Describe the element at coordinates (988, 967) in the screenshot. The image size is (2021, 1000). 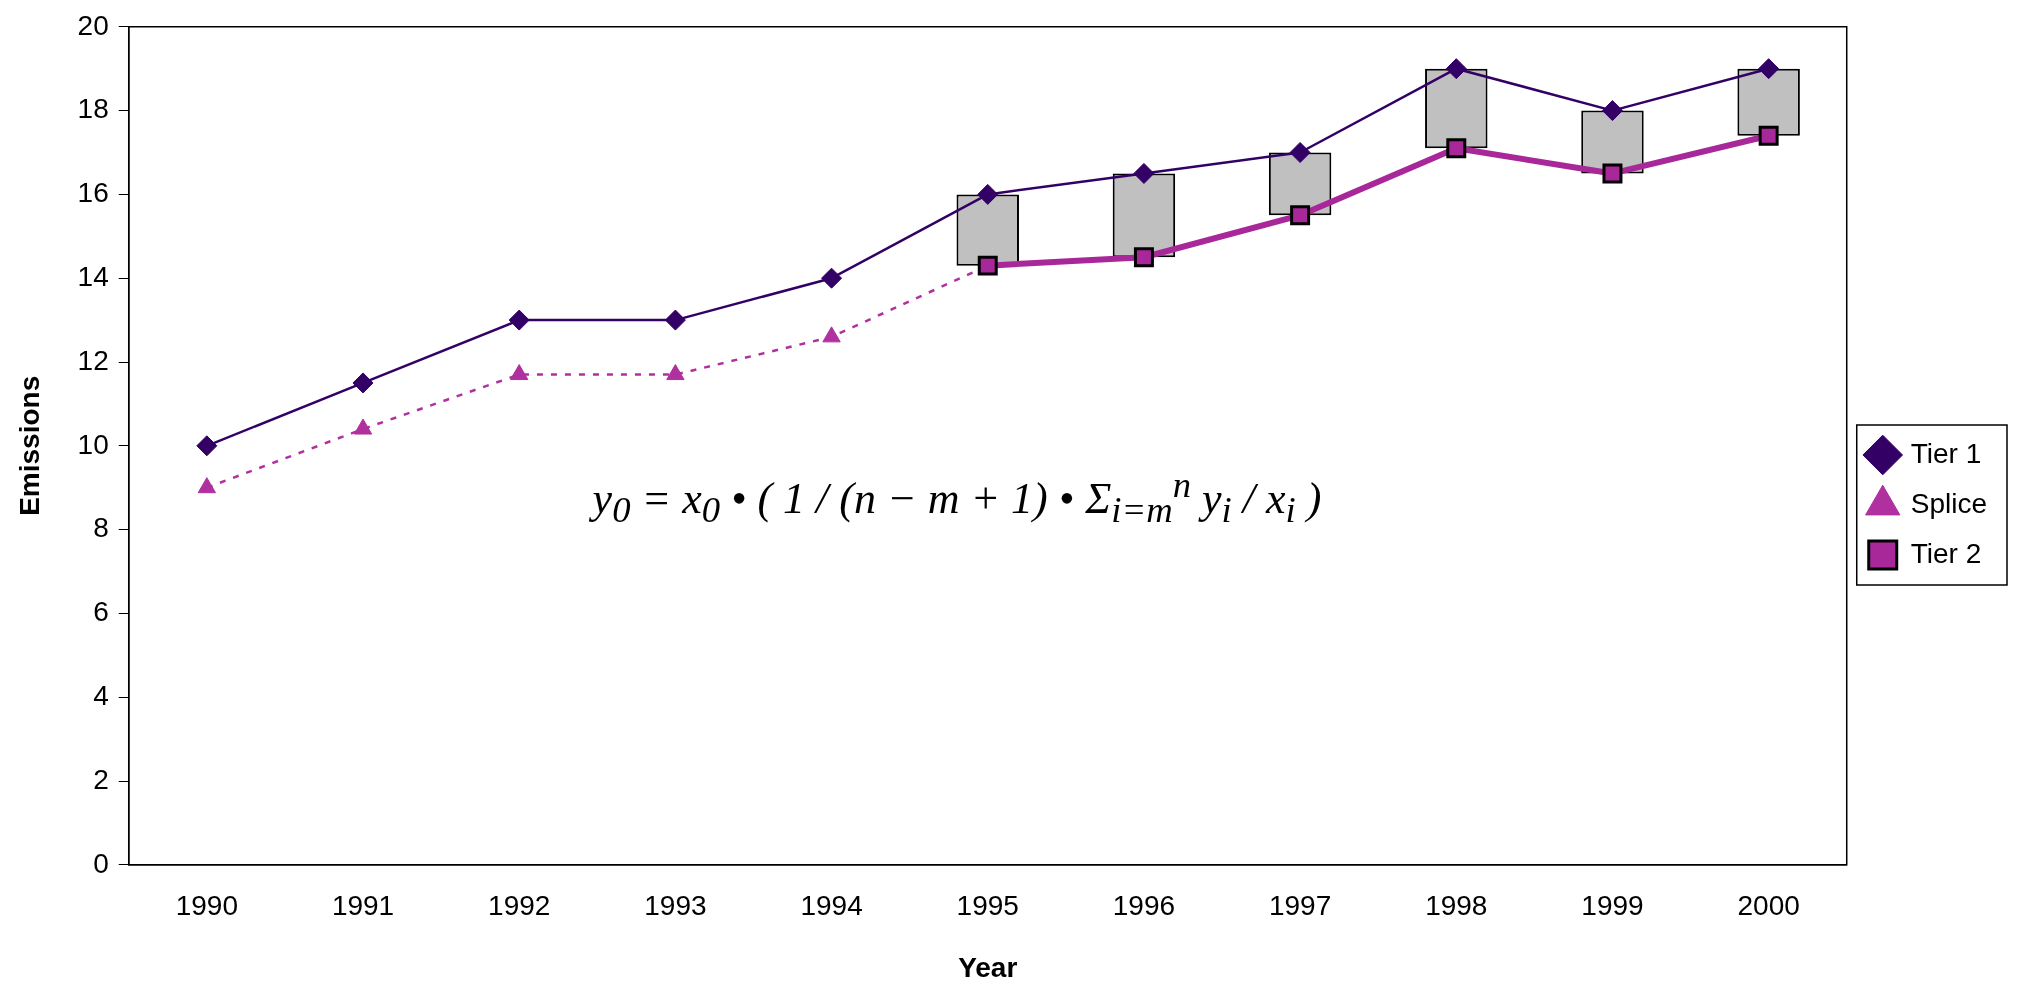
I see `x-axis-title: Year` at that location.